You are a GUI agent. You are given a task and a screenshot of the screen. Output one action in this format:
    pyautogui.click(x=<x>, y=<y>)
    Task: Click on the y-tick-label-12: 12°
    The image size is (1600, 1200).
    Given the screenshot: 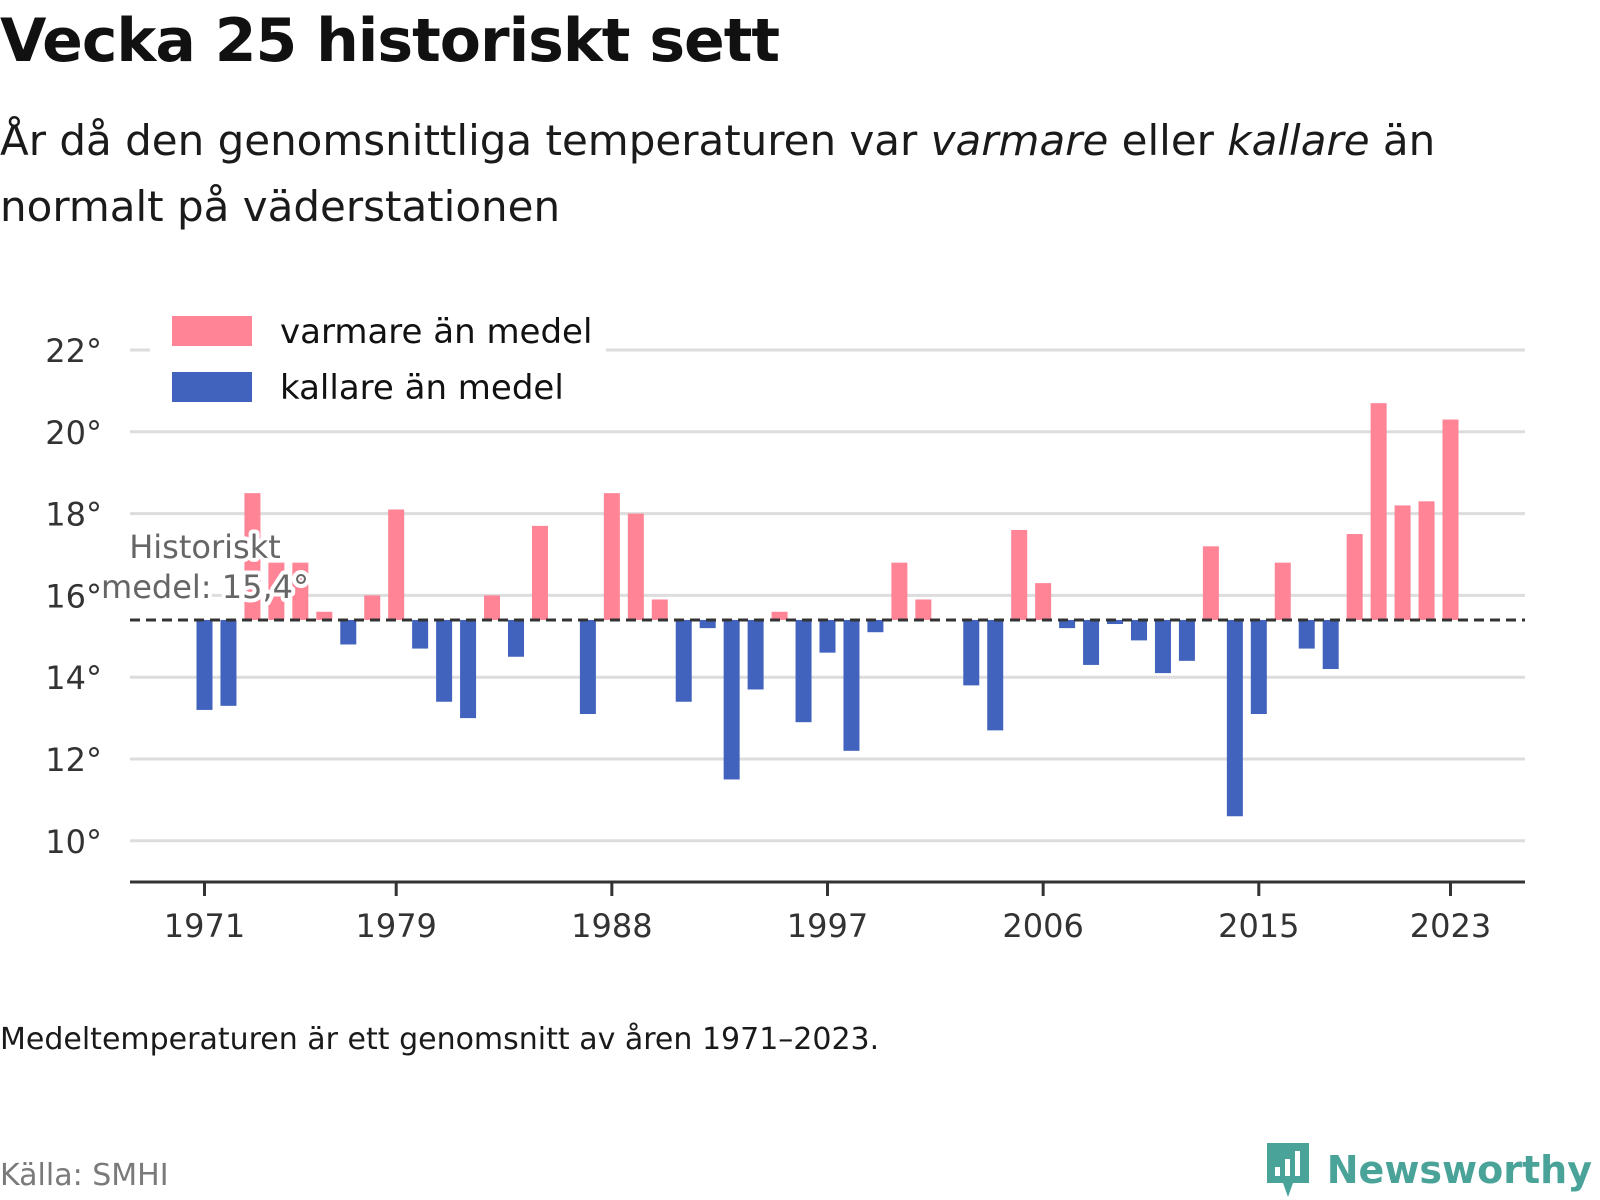 What is the action you would take?
    pyautogui.click(x=73, y=760)
    